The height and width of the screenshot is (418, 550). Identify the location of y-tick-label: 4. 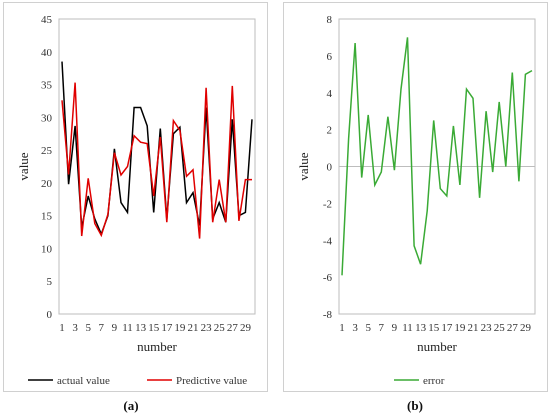
(330, 94).